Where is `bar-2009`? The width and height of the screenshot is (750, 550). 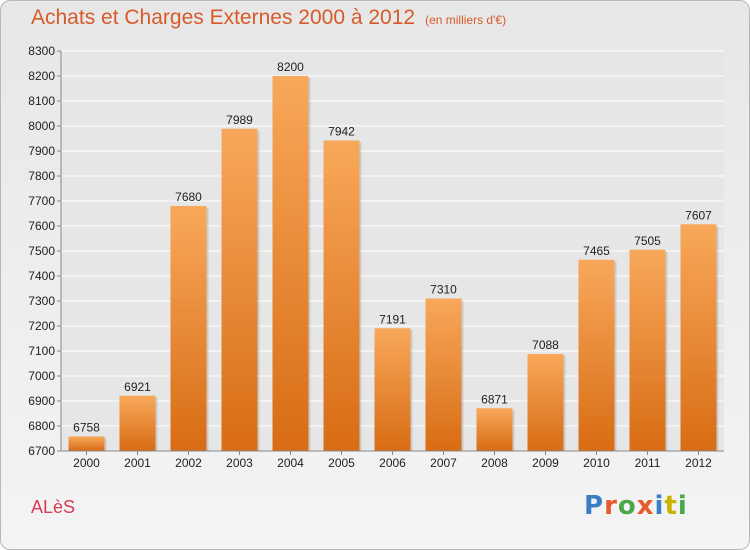 bar-2009 is located at coordinates (545, 402).